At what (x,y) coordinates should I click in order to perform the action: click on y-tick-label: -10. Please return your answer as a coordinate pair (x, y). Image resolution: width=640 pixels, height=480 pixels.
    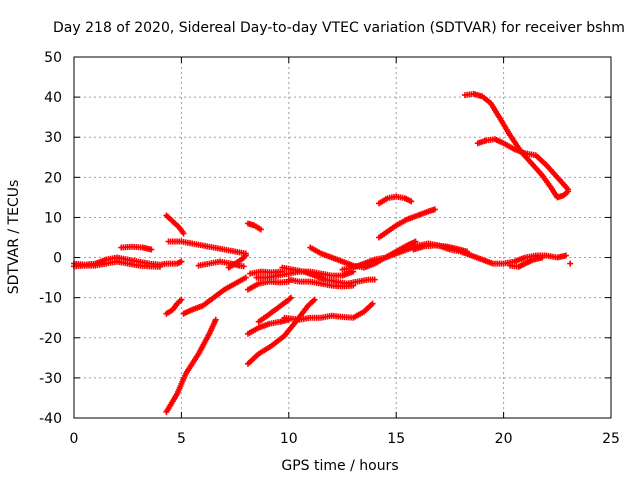
    Looking at the image, I should click on (50, 299).